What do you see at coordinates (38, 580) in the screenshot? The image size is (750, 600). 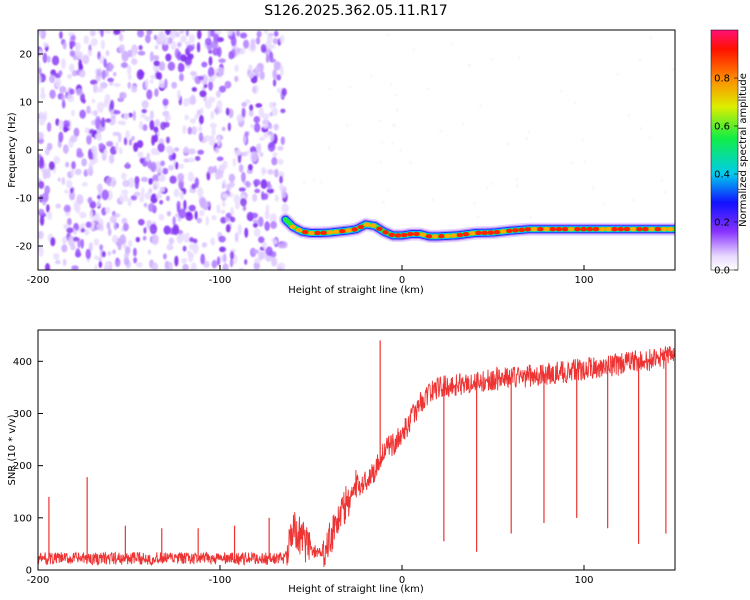 I see `snr-x-tick-label: -200` at bounding box center [38, 580].